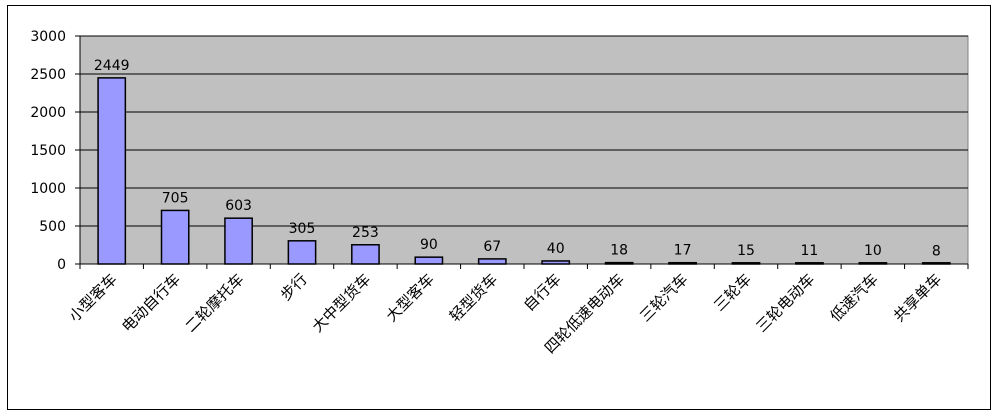 Image resolution: width=1000 pixels, height=418 pixels. I want to click on x-tick-label-11: 三轮电动车, so click(785, 303).